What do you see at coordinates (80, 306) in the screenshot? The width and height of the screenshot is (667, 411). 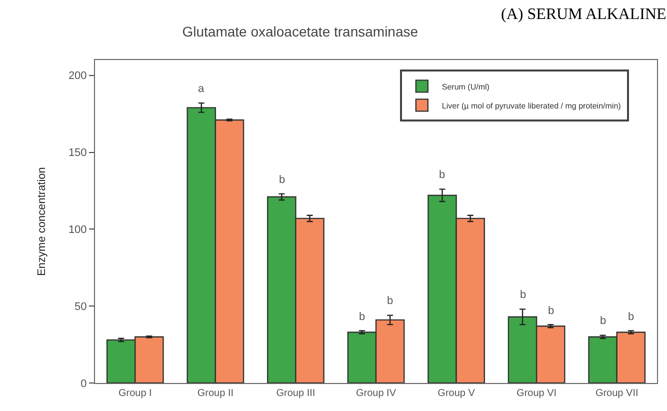 I see `y-tick-label: 50` at bounding box center [80, 306].